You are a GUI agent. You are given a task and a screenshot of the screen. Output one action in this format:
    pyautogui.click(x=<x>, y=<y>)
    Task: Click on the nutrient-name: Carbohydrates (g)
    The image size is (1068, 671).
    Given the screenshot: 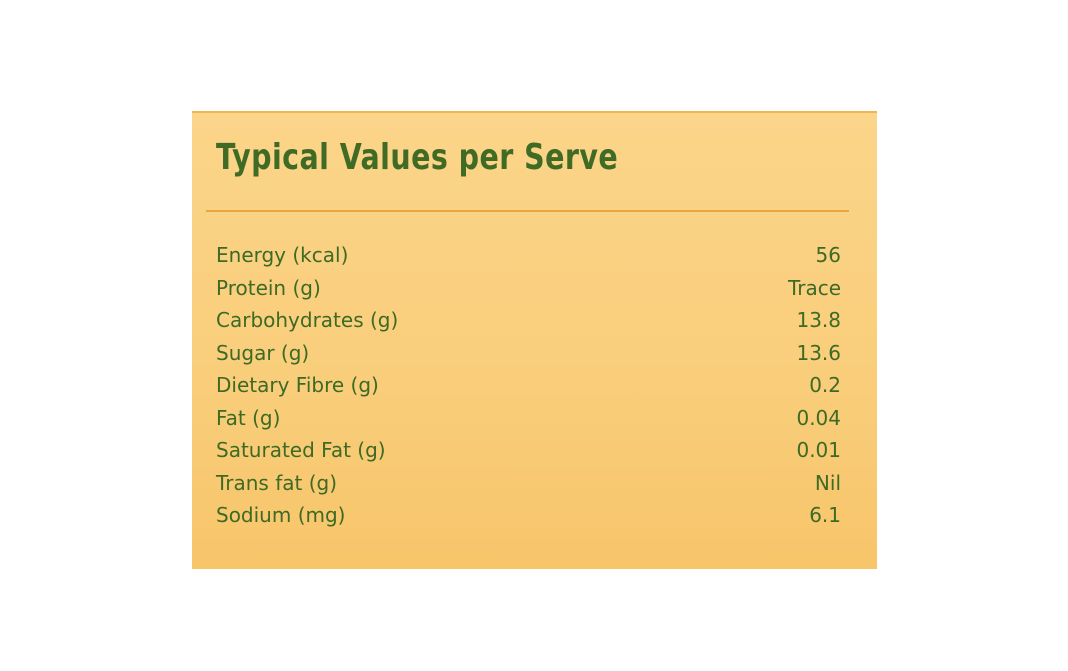 What is the action you would take?
    pyautogui.click(x=307, y=320)
    